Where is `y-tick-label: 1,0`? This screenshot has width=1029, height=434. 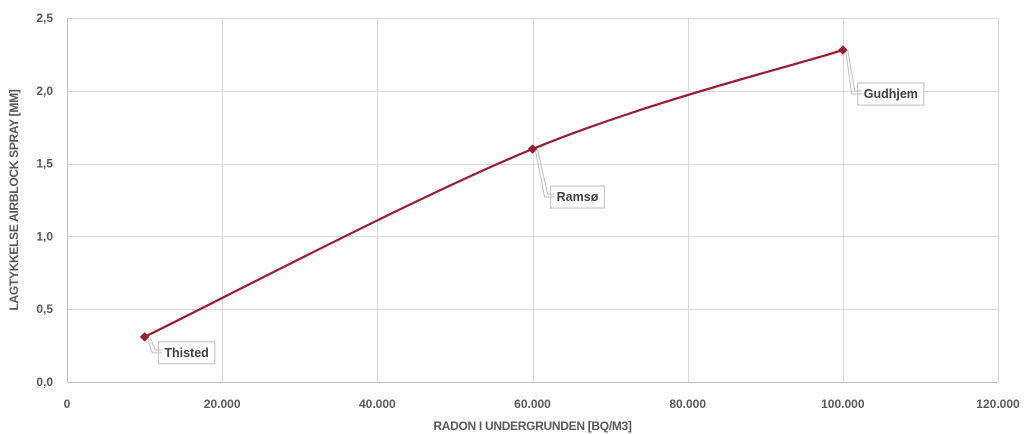 y-tick-label: 1,0 is located at coordinates (44, 236).